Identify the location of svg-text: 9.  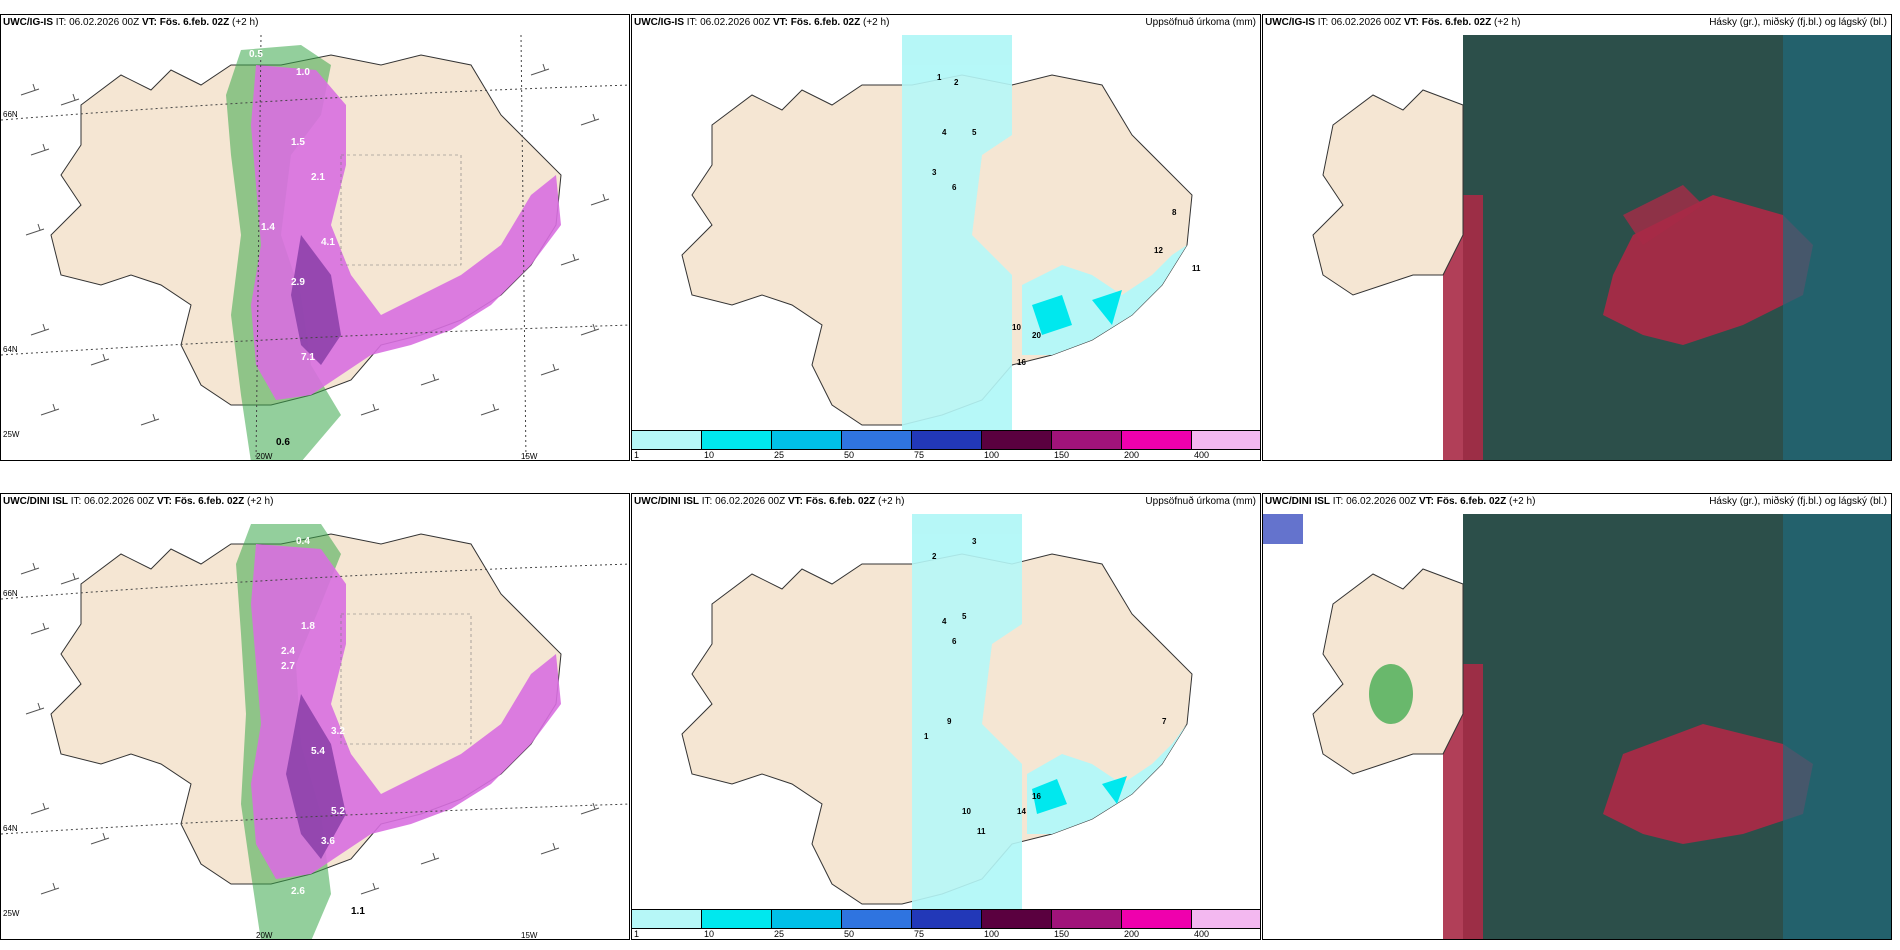
(949, 721).